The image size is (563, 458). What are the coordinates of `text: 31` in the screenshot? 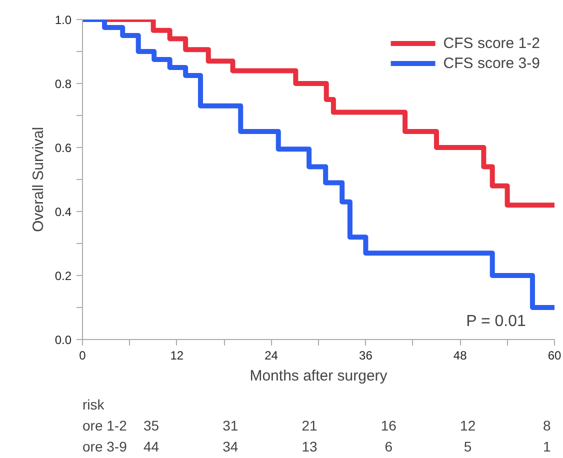 It's located at (230, 426).